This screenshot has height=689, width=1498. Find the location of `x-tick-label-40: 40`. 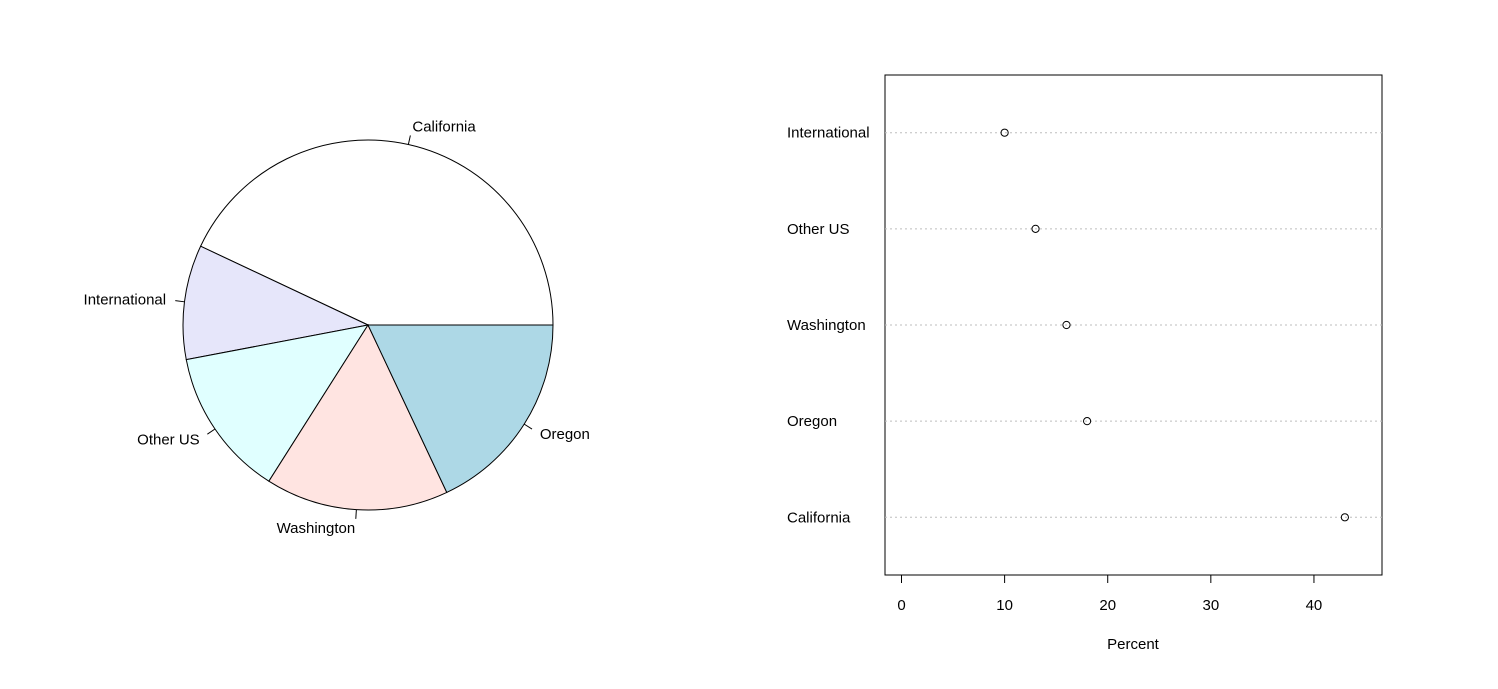

x-tick-label-40: 40 is located at coordinates (1314, 605).